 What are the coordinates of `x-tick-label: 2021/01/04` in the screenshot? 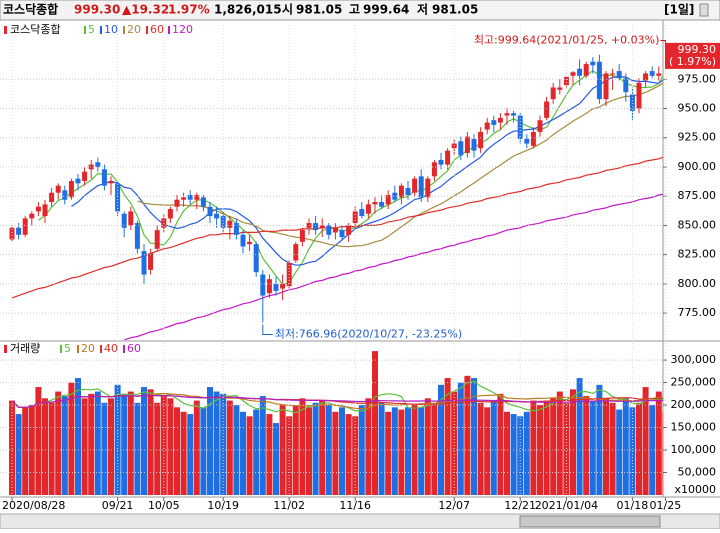 It's located at (566, 505).